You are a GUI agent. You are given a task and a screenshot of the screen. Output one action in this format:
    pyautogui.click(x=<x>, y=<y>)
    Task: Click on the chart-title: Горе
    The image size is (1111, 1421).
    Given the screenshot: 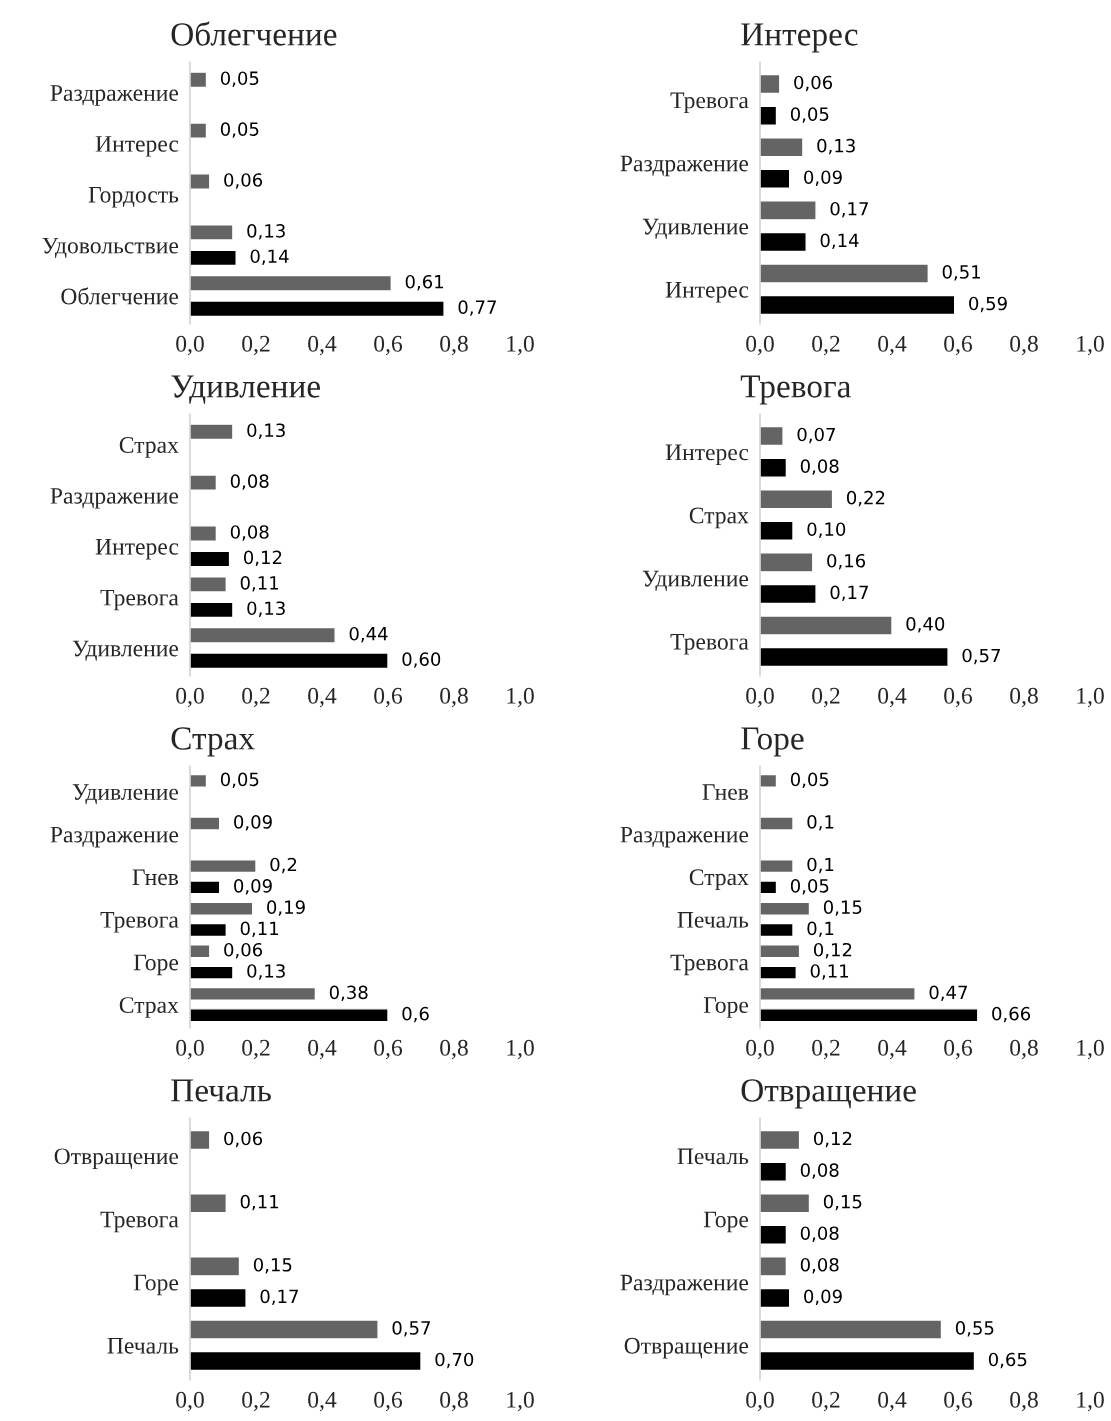 What is the action you would take?
    pyautogui.click(x=772, y=742)
    